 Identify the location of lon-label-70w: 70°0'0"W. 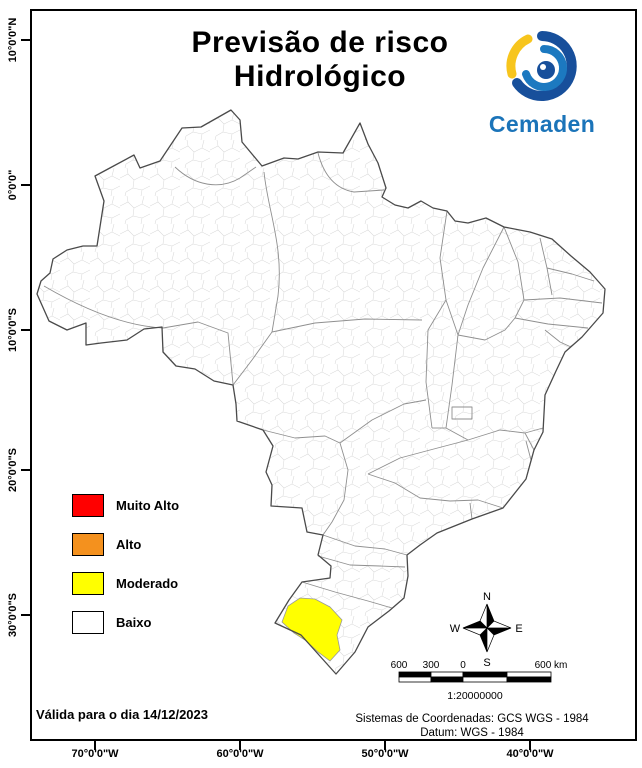
(95, 754).